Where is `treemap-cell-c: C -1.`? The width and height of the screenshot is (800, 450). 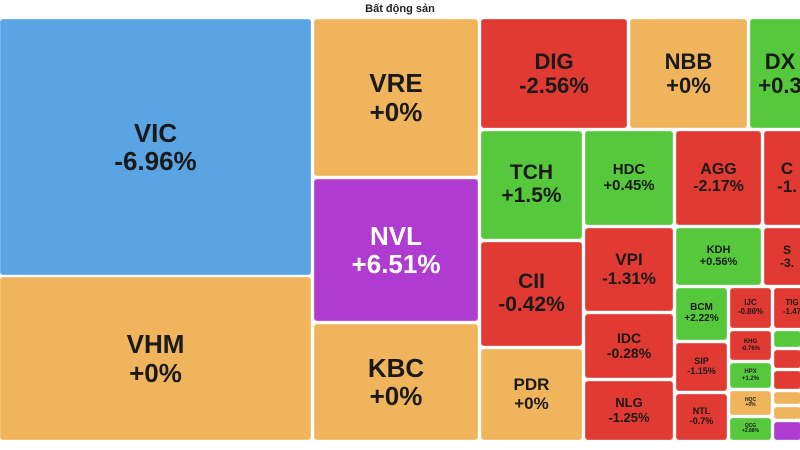 treemap-cell-c: C -1. is located at coordinates (782, 178).